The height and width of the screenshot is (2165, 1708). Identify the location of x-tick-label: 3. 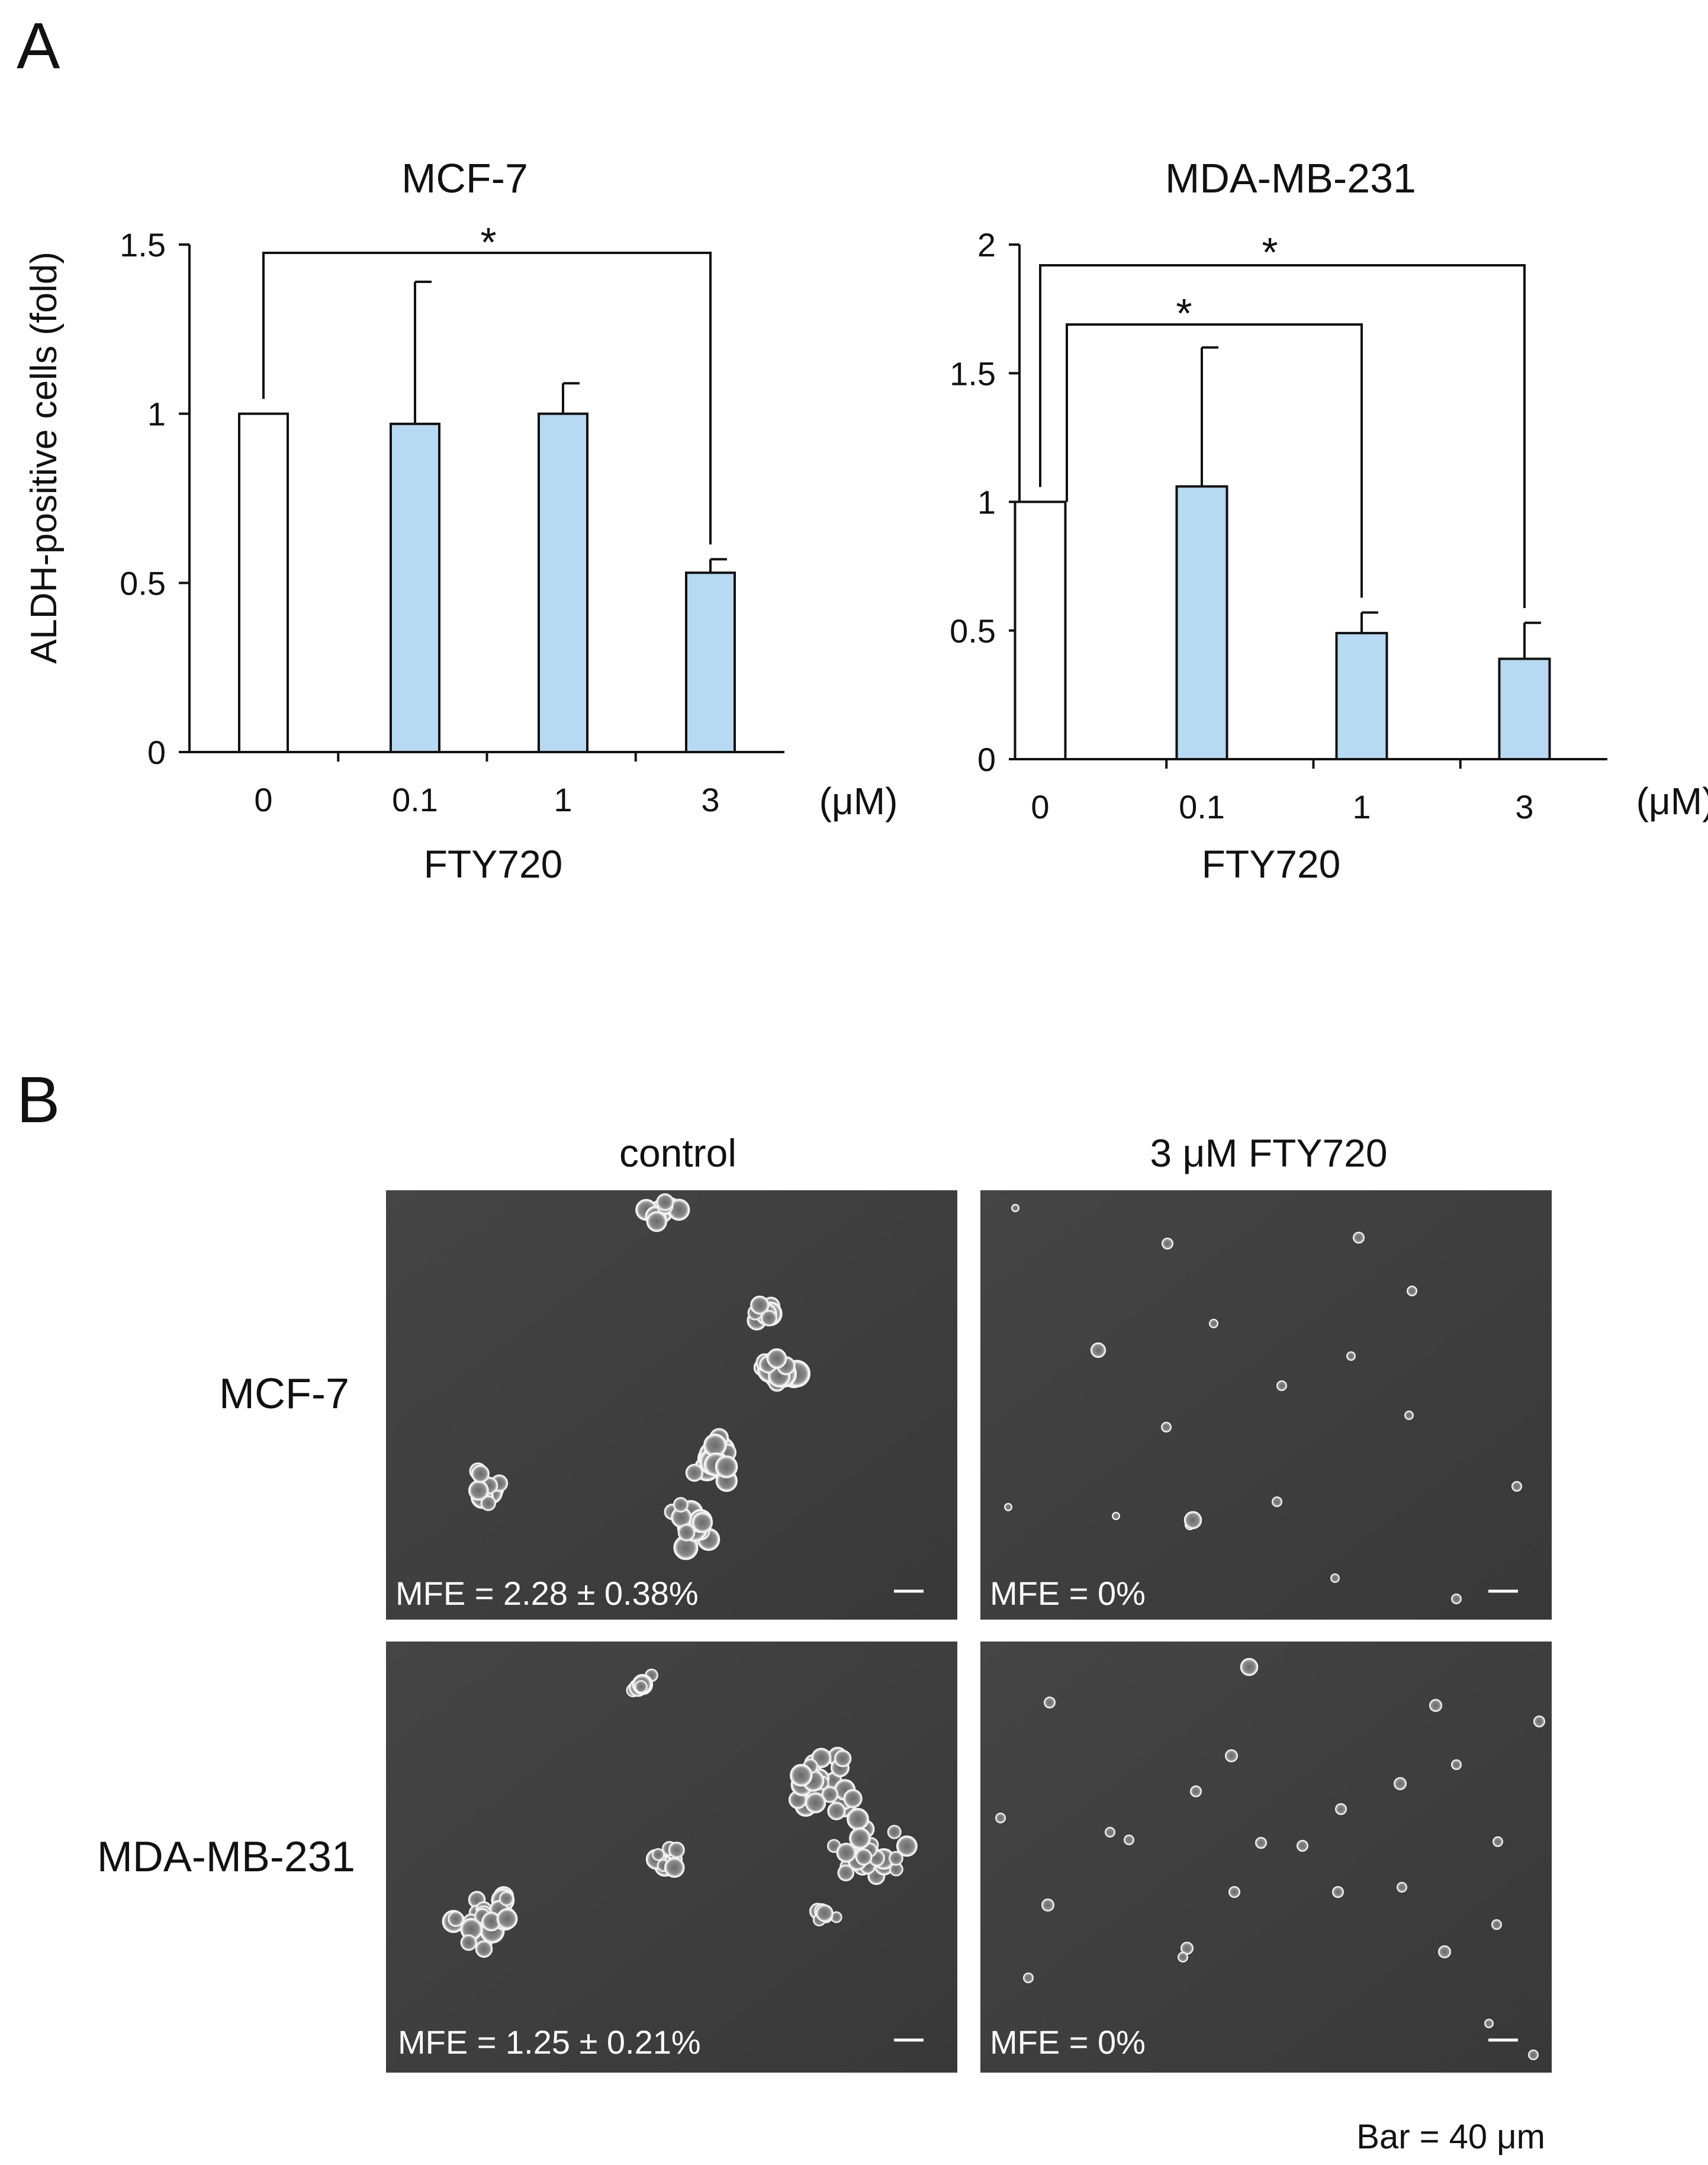
(1524, 807).